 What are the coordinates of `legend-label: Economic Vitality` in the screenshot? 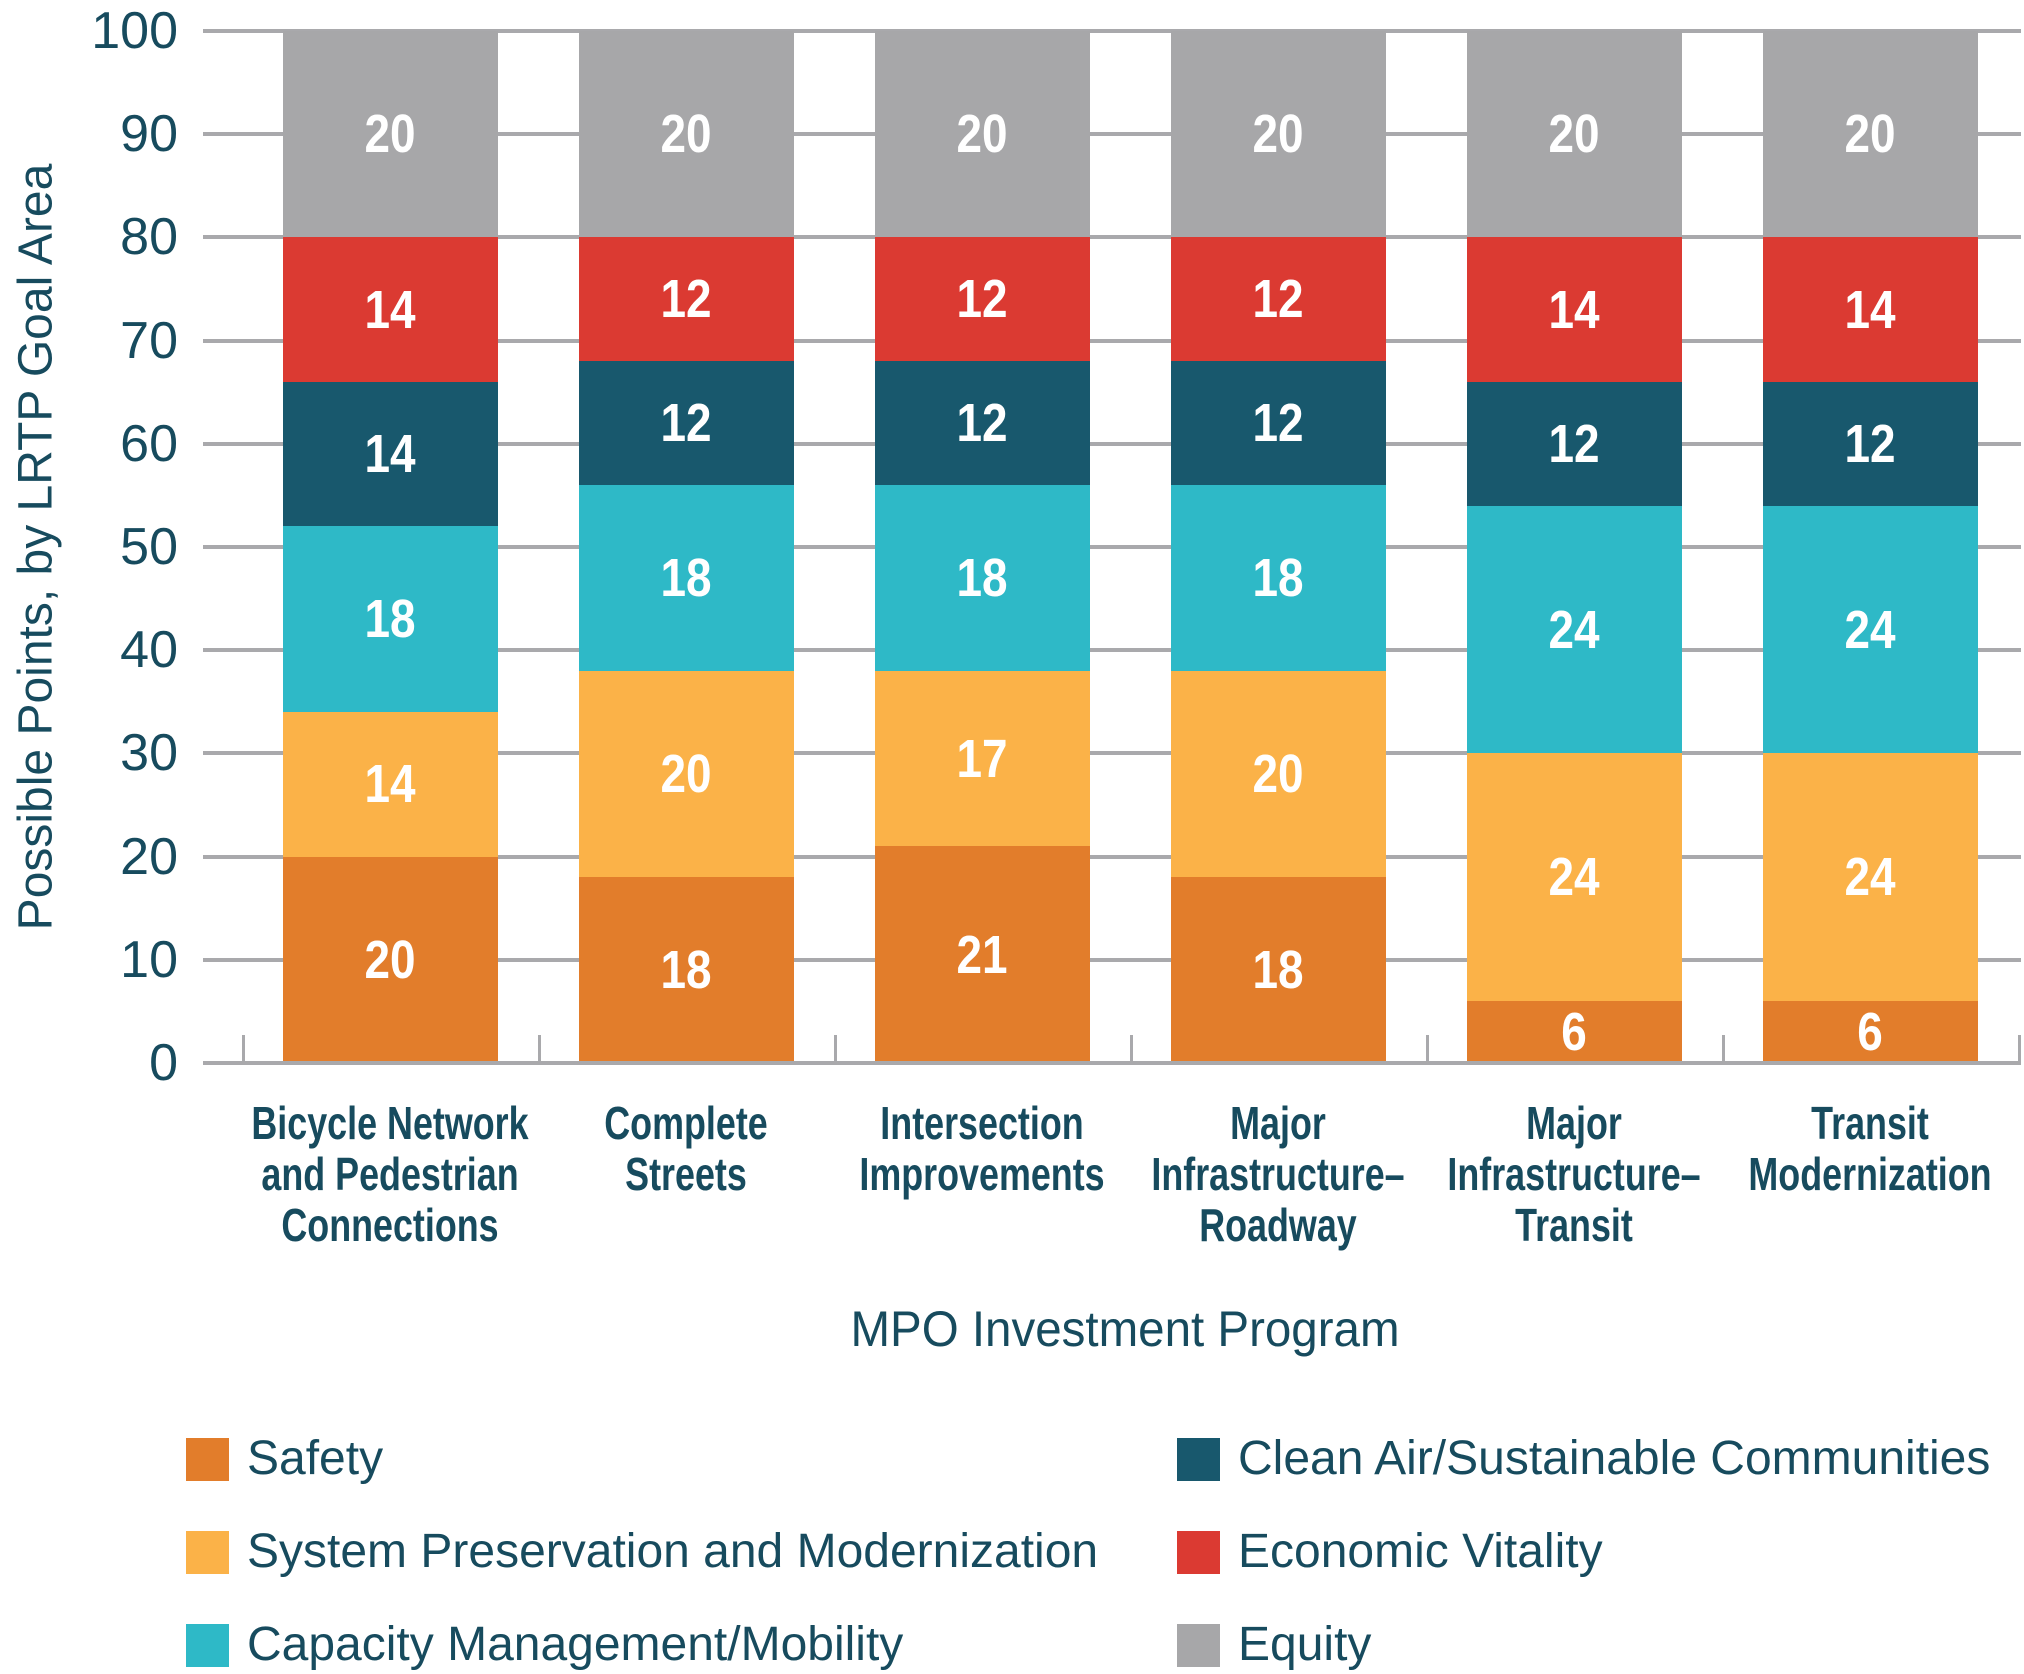 It's located at (1420, 1551).